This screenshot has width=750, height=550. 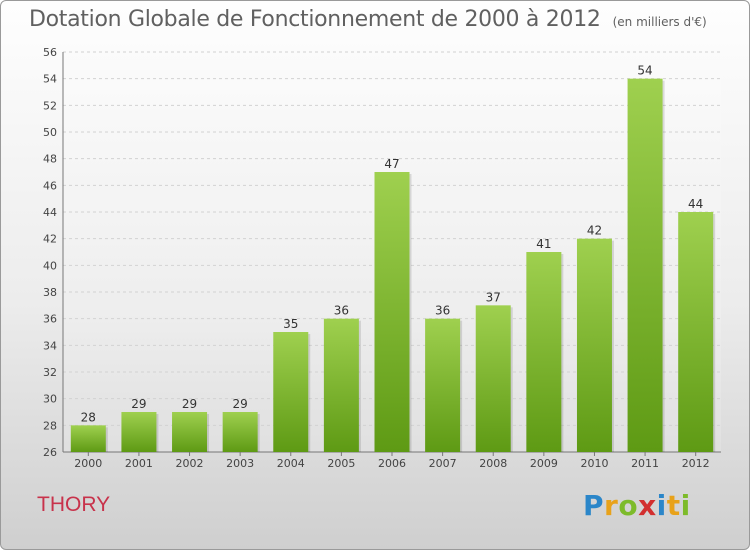 What do you see at coordinates (50, 372) in the screenshot?
I see `y-tick-label: 32` at bounding box center [50, 372].